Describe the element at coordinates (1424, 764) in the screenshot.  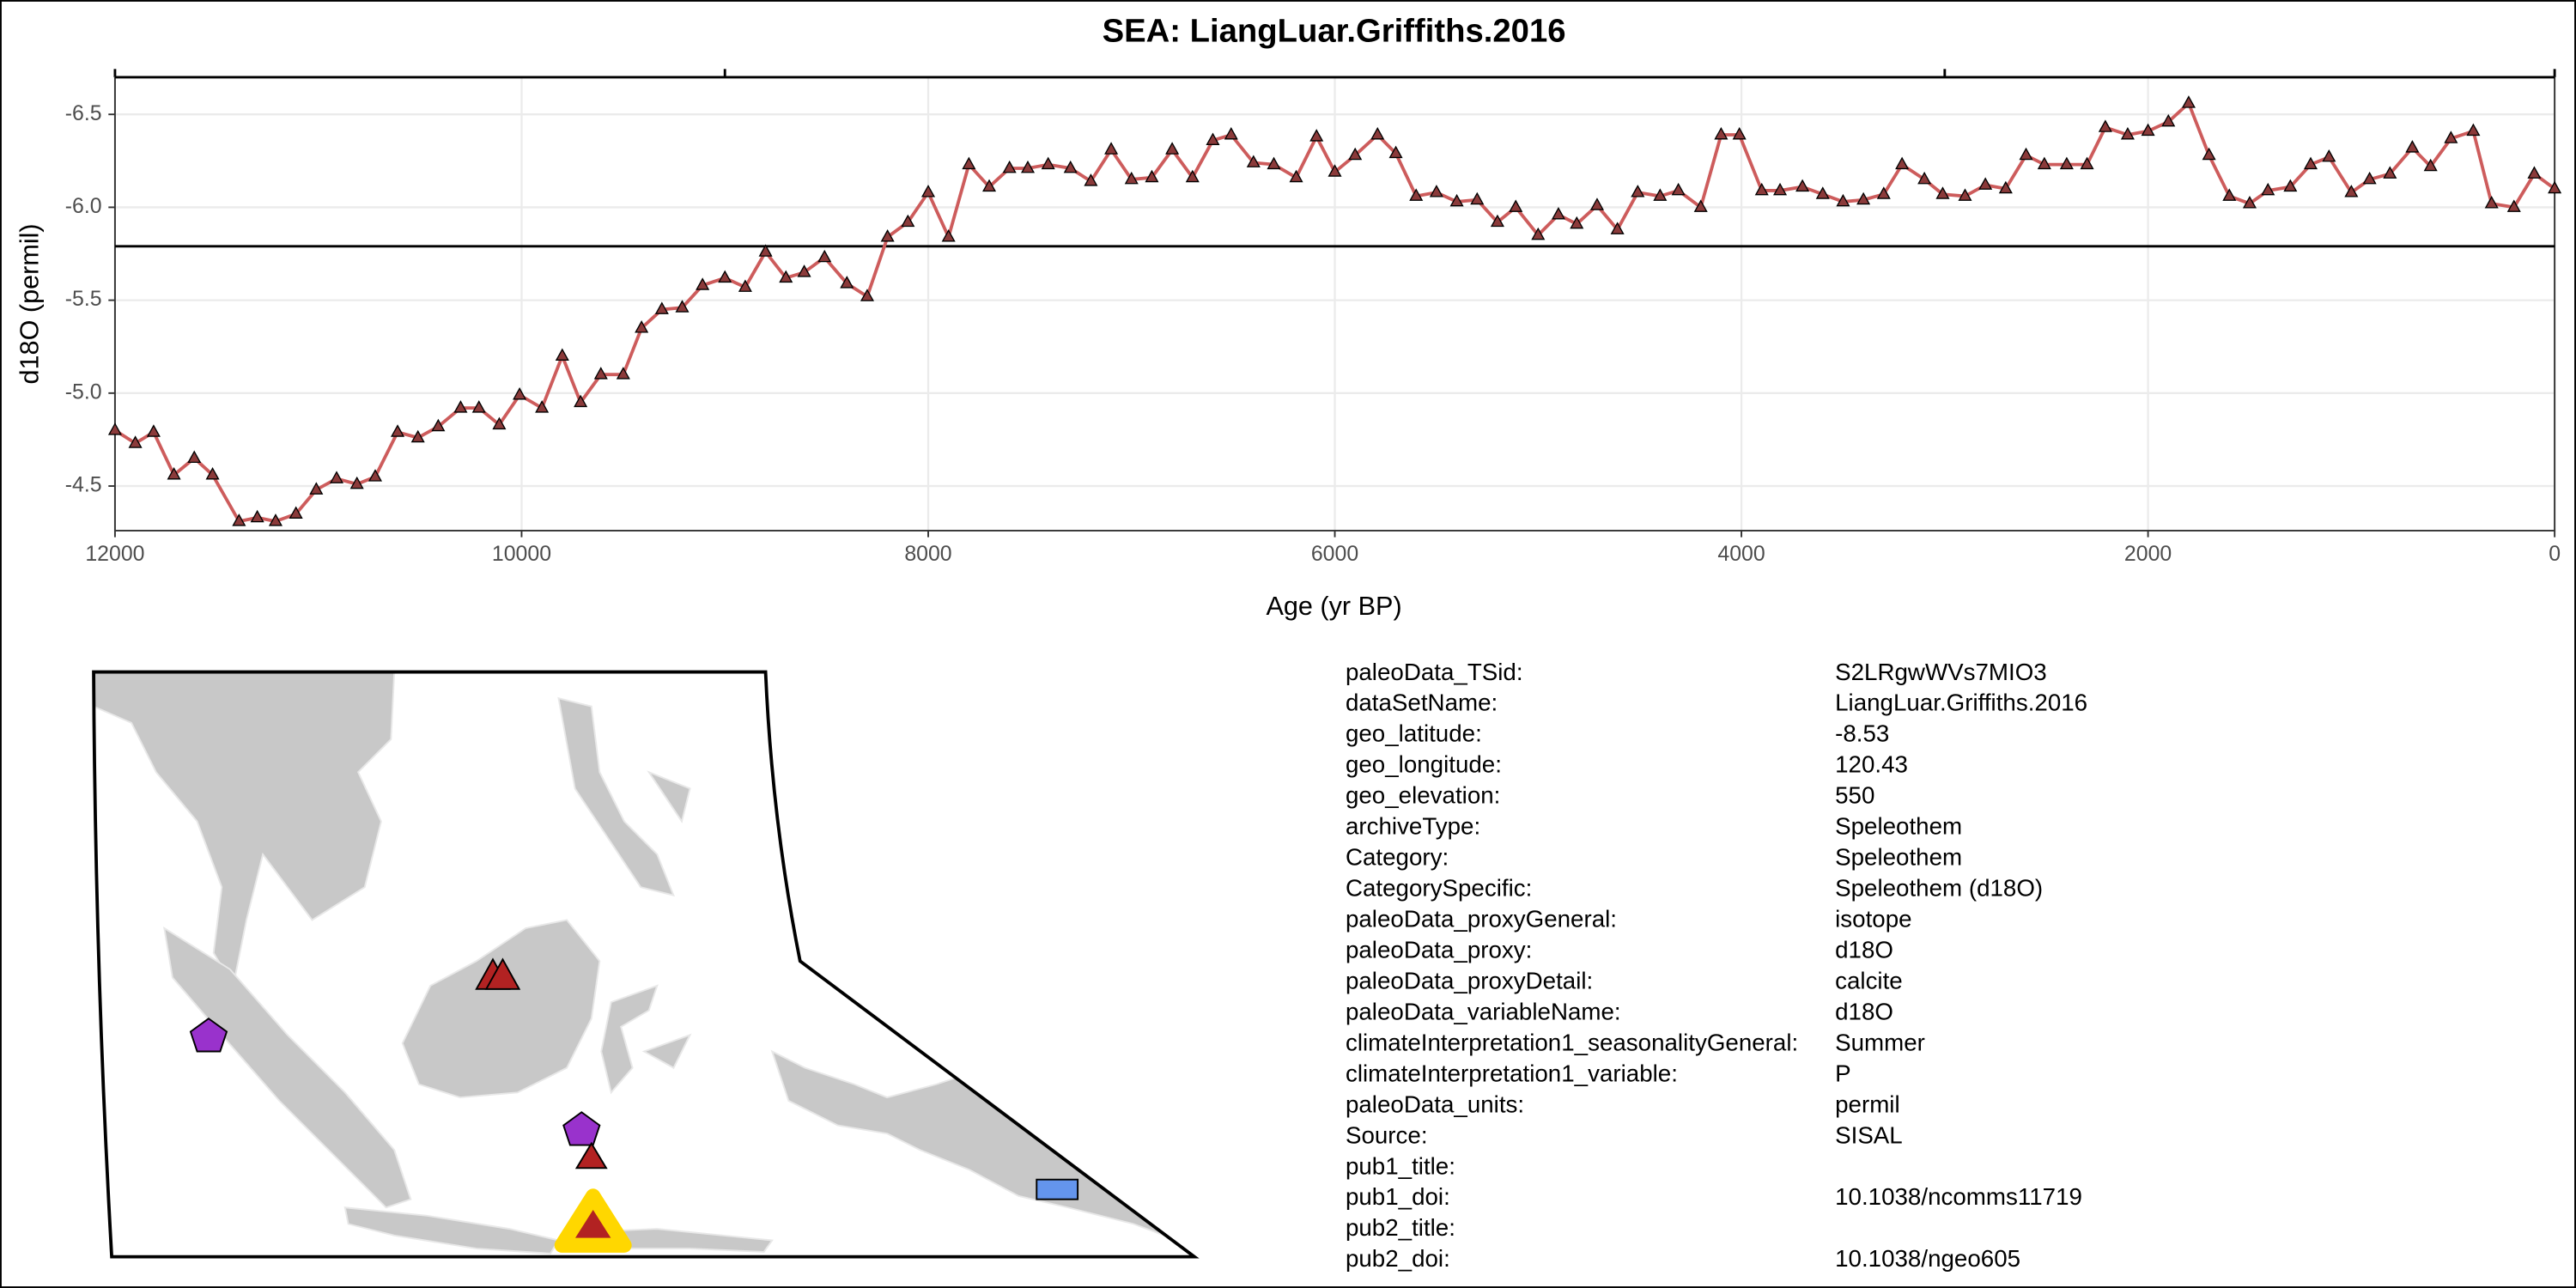
I see `metadata-key: geo_longitude:` at that location.